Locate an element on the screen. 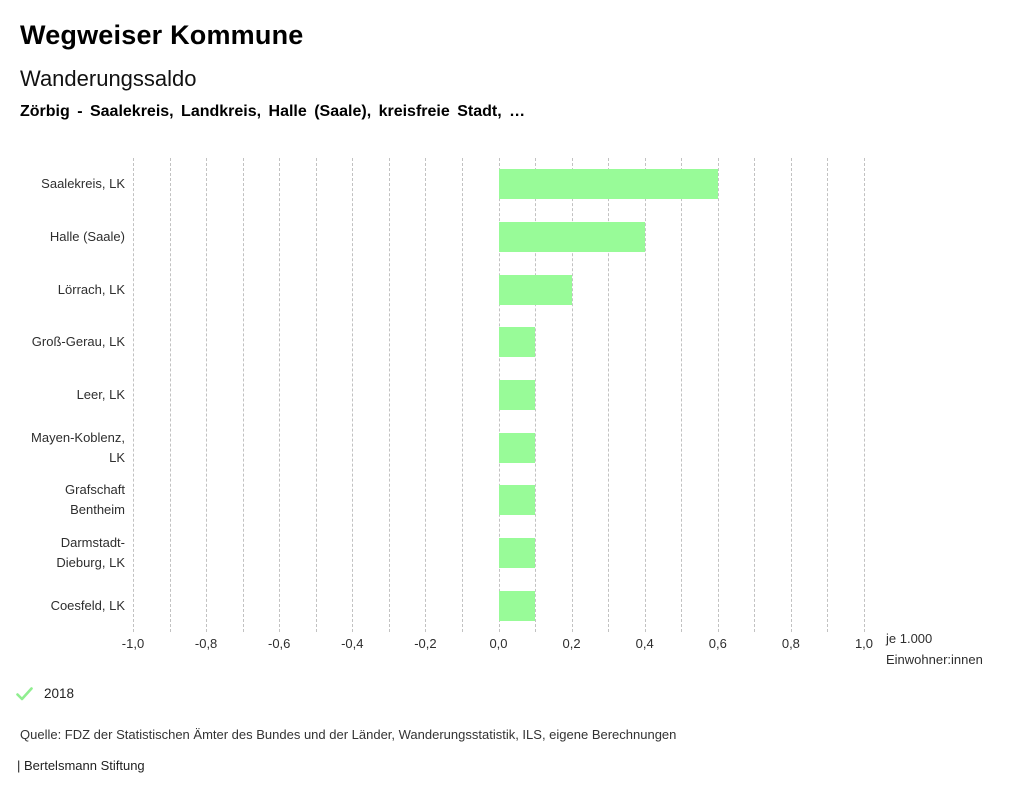 This screenshot has width=1024, height=798. x-axis-unit-line-1: je 1.000 is located at coordinates (909, 638).